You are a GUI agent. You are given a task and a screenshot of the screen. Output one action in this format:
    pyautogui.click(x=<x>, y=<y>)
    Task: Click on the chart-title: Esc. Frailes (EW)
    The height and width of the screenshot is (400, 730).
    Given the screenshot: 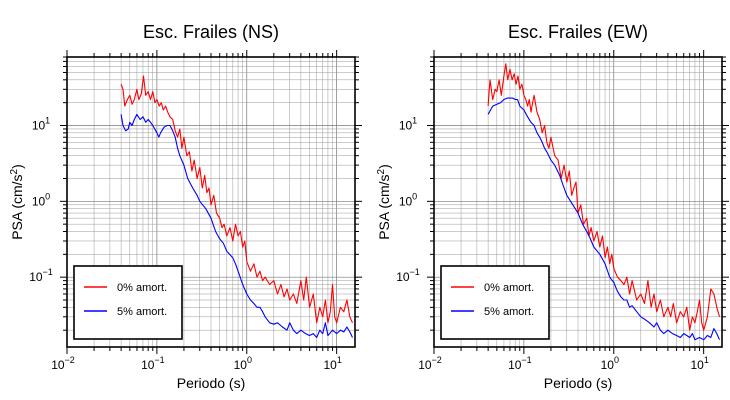 What is the action you would take?
    pyautogui.click(x=578, y=32)
    